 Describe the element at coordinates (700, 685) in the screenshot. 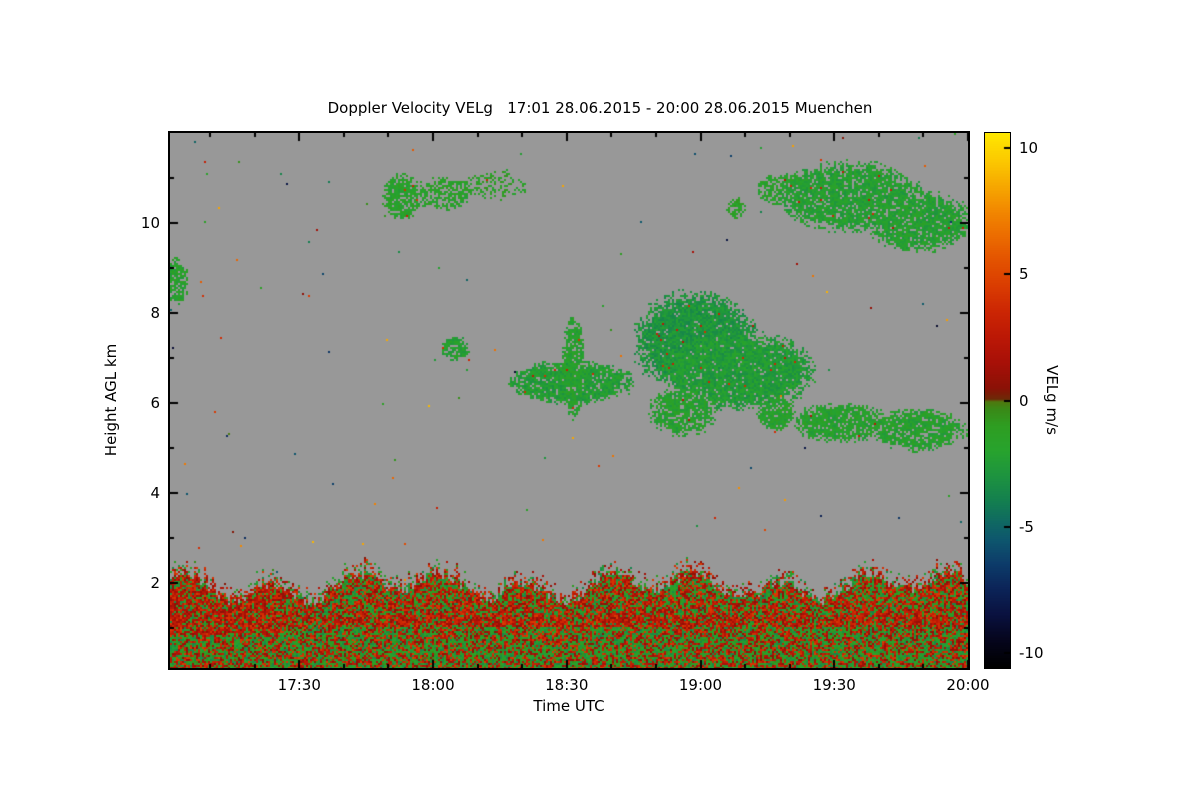

I see `x-tick-label: 19:00` at that location.